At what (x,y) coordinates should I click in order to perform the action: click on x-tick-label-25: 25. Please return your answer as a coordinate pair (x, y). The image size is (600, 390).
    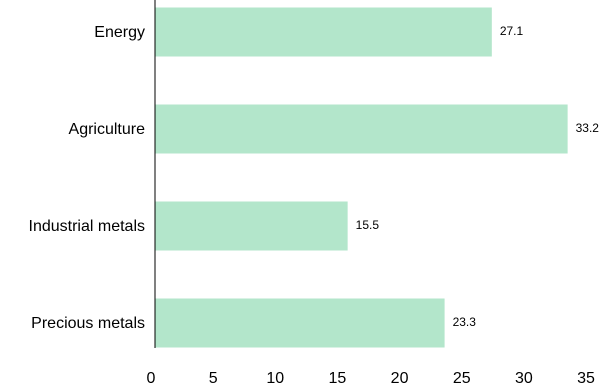
    Looking at the image, I should click on (462, 378).